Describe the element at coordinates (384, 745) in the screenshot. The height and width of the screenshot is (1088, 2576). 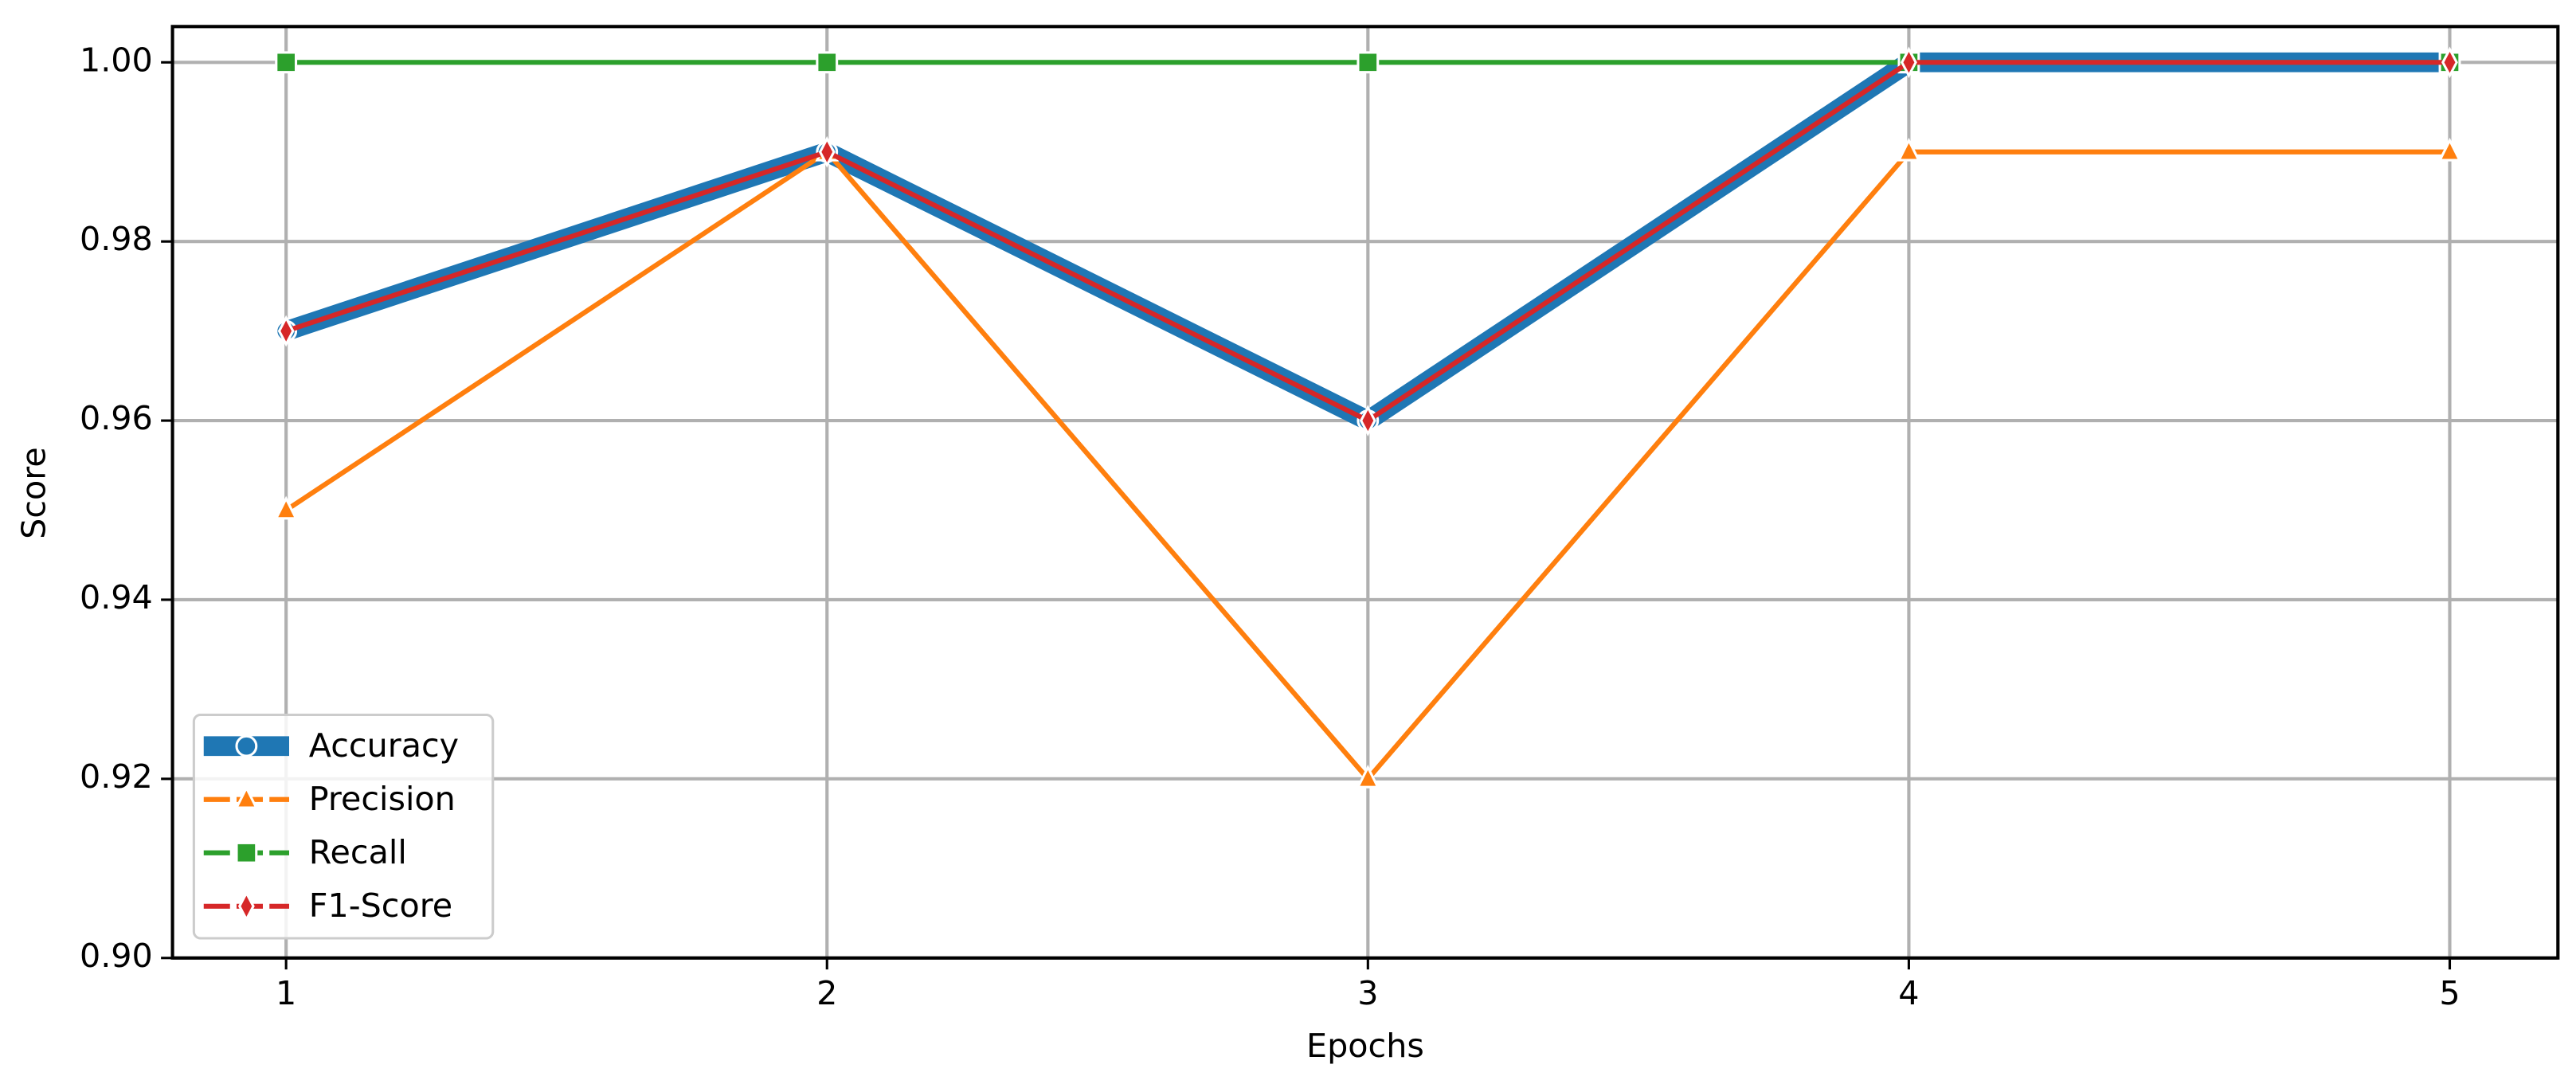
I see `legend-label: Accuracy` at that location.